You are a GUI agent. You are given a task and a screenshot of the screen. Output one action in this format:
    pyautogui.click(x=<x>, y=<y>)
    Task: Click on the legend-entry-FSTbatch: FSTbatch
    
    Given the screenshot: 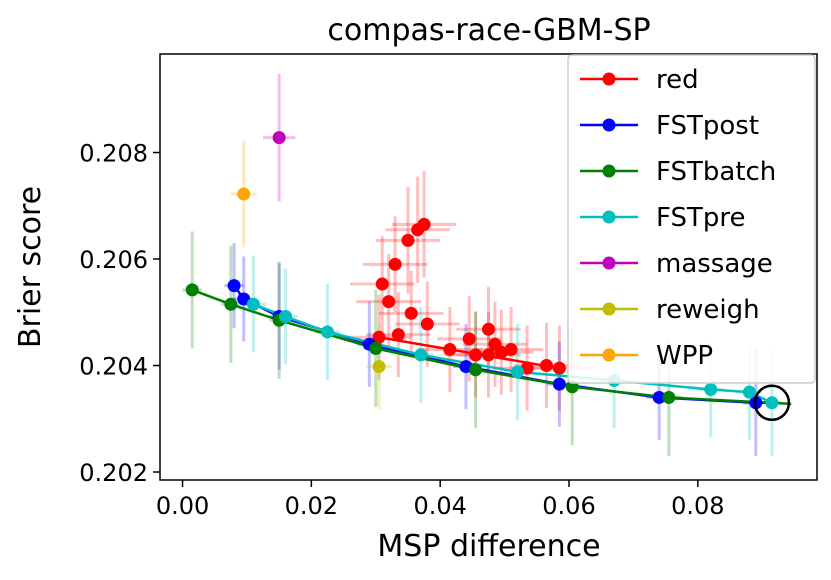 What is the action you would take?
    pyautogui.click(x=678, y=172)
    